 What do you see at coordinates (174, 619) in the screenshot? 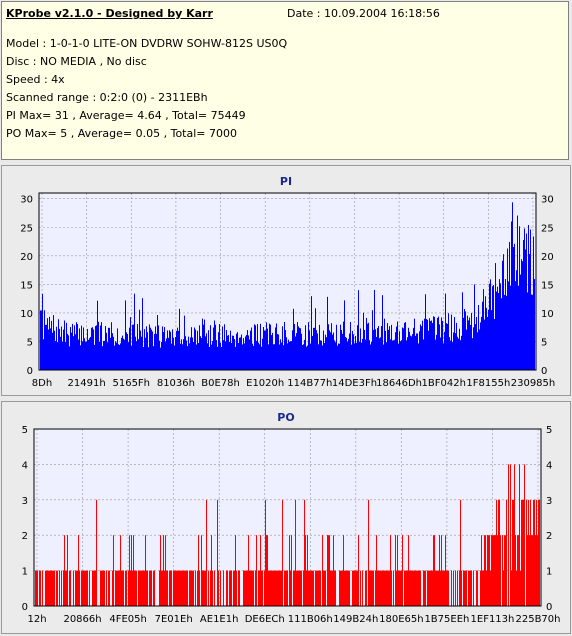
I see `x-tick-label: 7E01Eh` at bounding box center [174, 619].